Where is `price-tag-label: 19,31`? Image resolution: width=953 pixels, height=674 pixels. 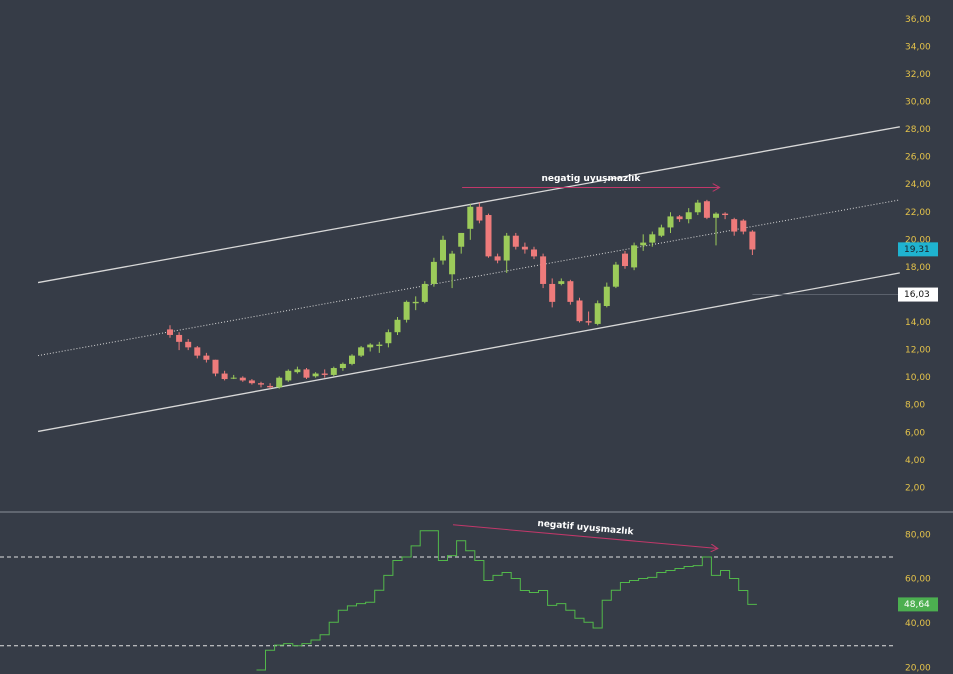
price-tag-label: 19,31 is located at coordinates (917, 250).